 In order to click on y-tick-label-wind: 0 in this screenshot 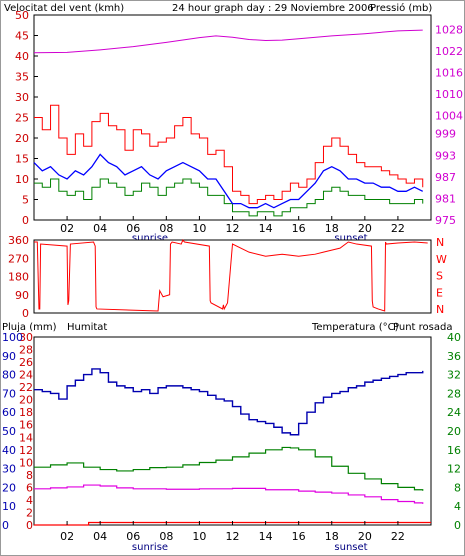, I will do `click(25, 220)`.